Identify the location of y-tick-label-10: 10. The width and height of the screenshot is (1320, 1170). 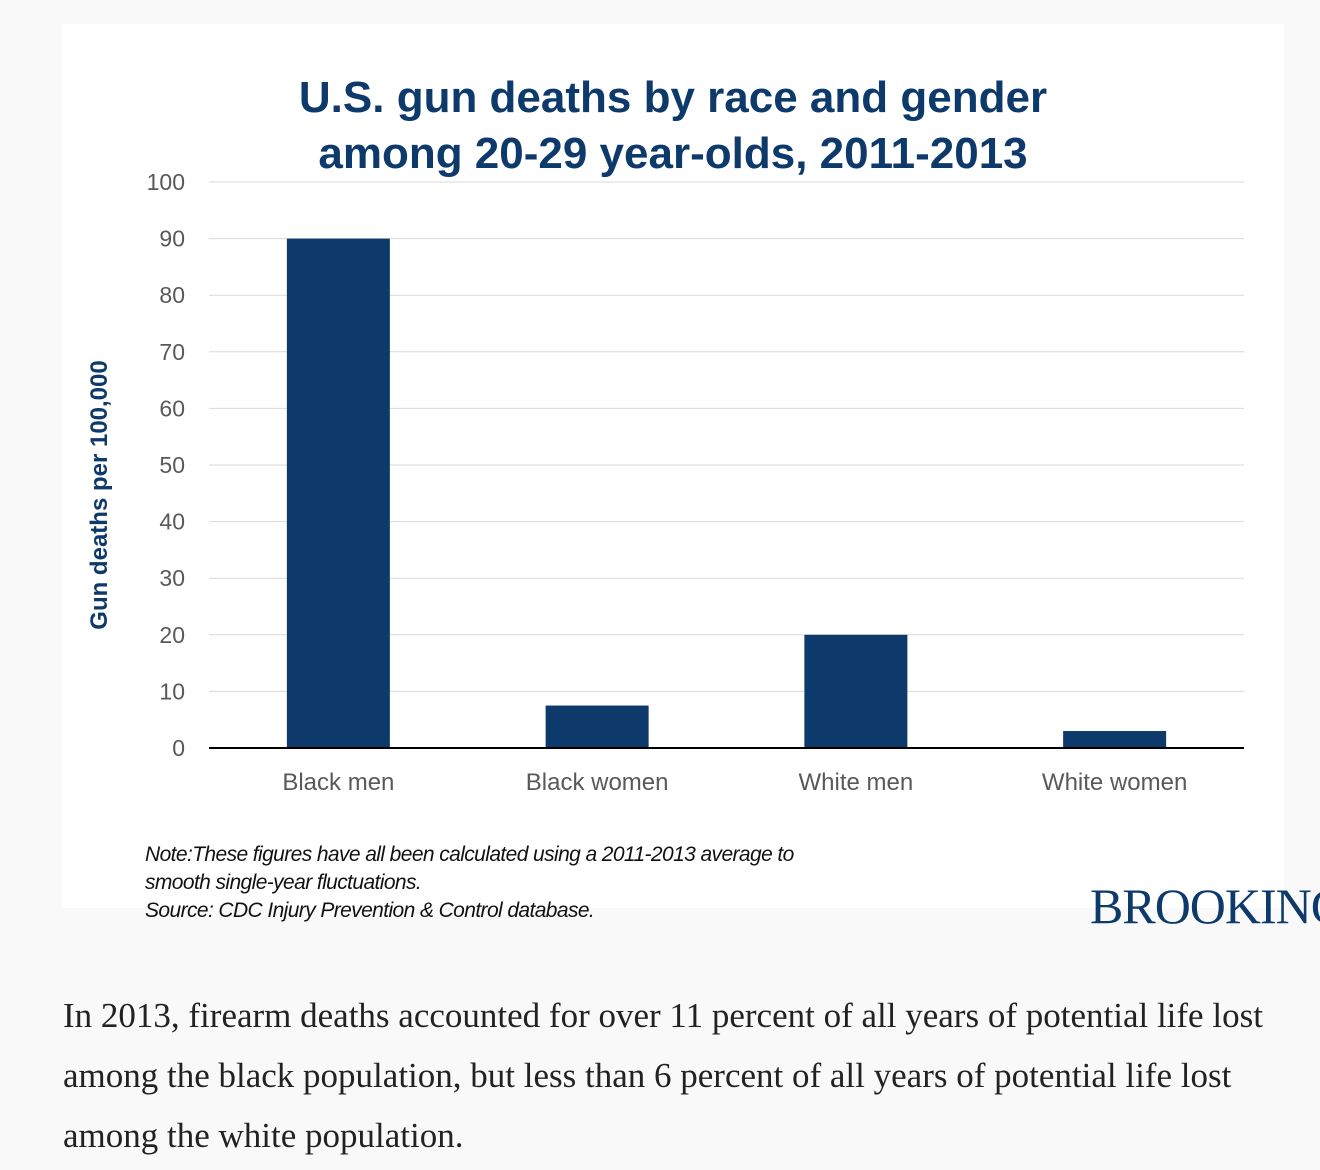
(172, 691).